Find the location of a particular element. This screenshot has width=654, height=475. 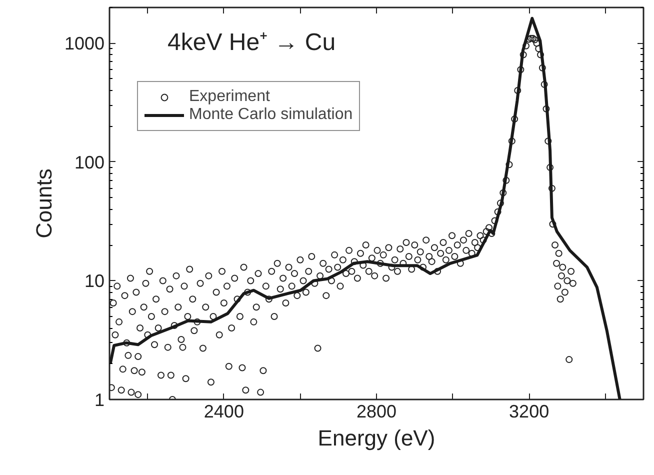

y-tick-label: 100 is located at coordinates (89, 162).